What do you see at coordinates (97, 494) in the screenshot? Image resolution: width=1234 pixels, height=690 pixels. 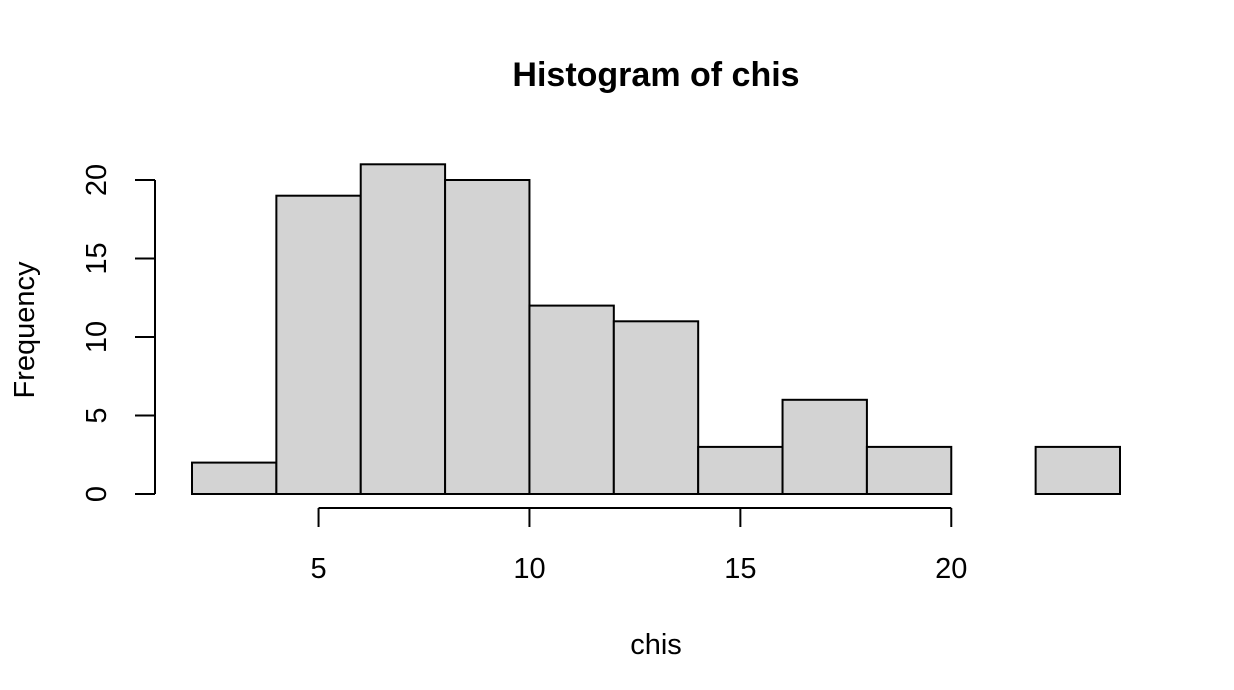 I see `y-tick-label: 0` at bounding box center [97, 494].